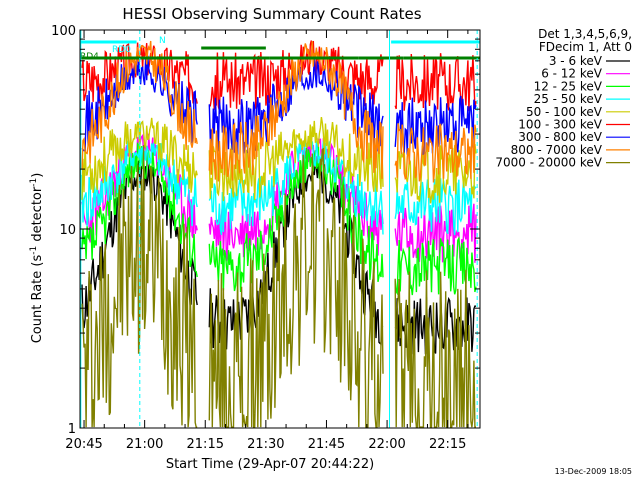 This screenshot has width=640, height=480. I want to click on annotation-label-2: RD4, so click(89, 57).